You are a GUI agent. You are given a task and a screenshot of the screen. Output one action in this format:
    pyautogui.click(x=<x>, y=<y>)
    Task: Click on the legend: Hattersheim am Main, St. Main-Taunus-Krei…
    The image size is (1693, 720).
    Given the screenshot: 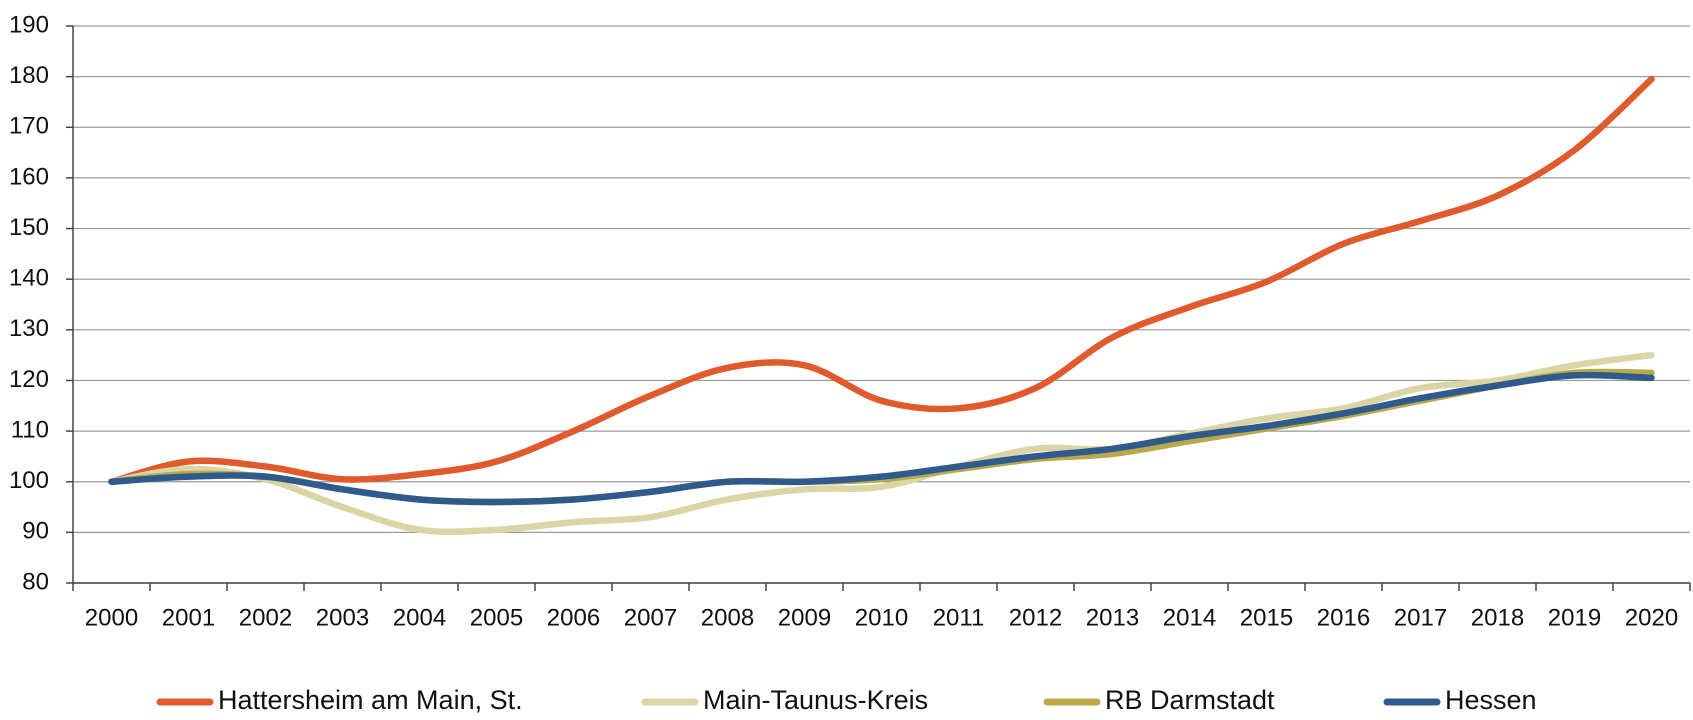 What is the action you would take?
    pyautogui.click(x=846, y=700)
    